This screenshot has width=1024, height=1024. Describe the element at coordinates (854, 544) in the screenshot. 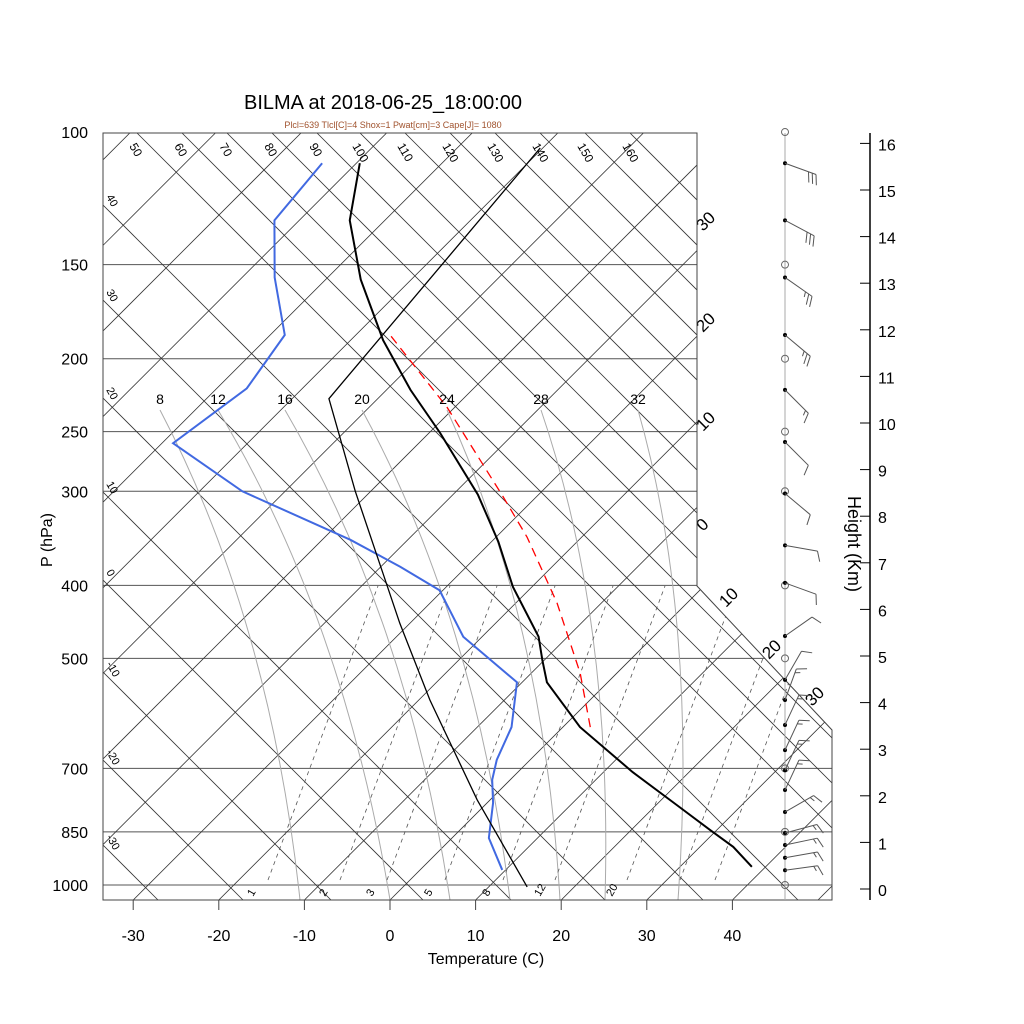

I see `height-axis-label: Height (Km)` at that location.